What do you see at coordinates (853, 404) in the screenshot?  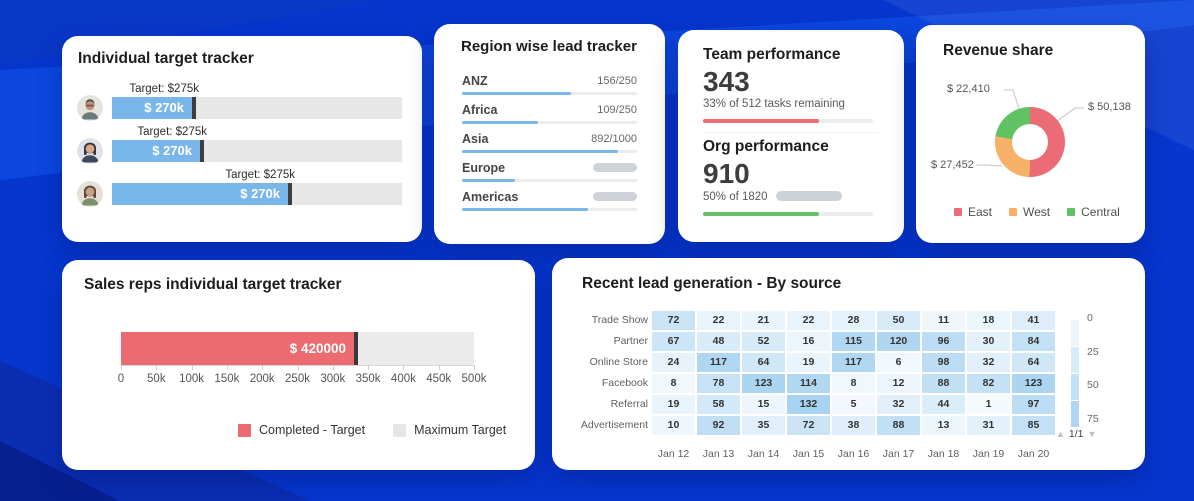 I see `heatmap-cell: 5` at bounding box center [853, 404].